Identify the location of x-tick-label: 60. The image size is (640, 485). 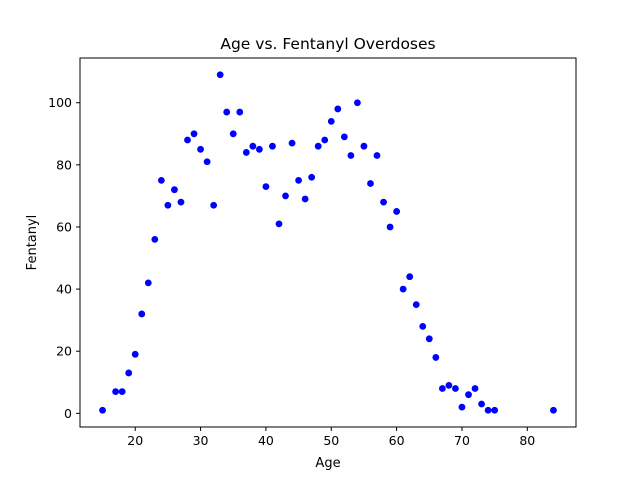
(397, 440).